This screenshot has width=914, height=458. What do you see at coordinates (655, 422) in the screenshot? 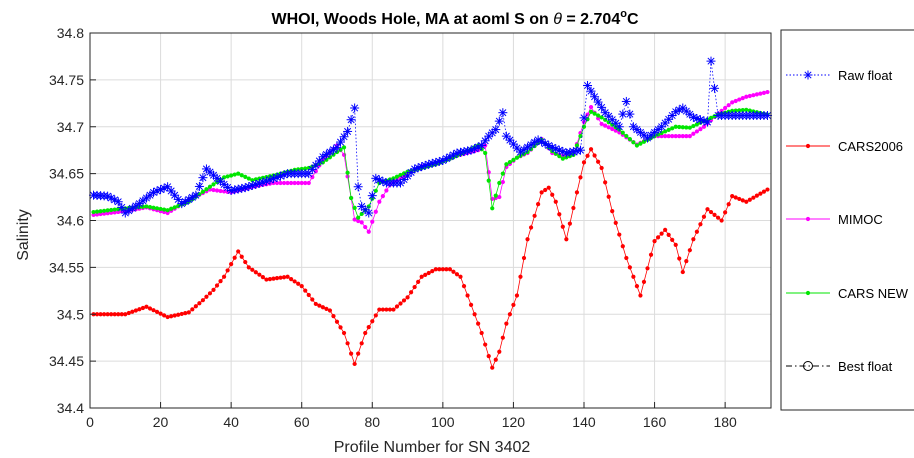
I see `x-tick-label: 160` at bounding box center [655, 422].